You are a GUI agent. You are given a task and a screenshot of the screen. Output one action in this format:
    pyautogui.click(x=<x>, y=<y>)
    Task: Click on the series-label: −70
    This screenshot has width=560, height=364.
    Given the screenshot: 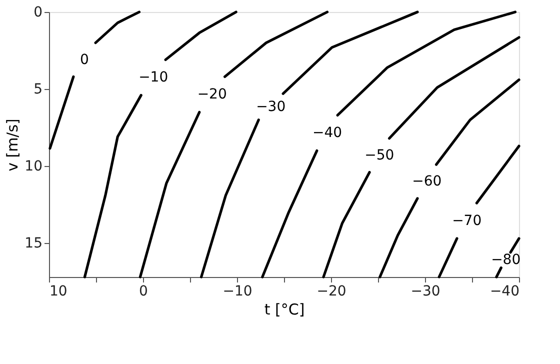 What is the action you would take?
    pyautogui.click(x=467, y=220)
    